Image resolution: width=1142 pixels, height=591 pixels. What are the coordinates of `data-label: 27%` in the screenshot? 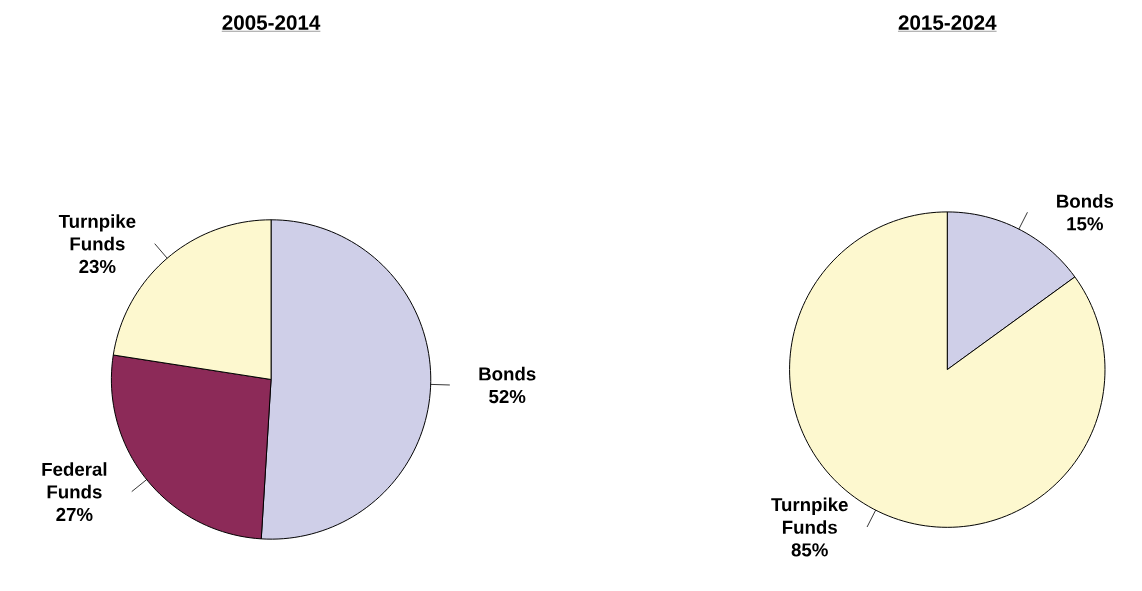 It's located at (74, 514).